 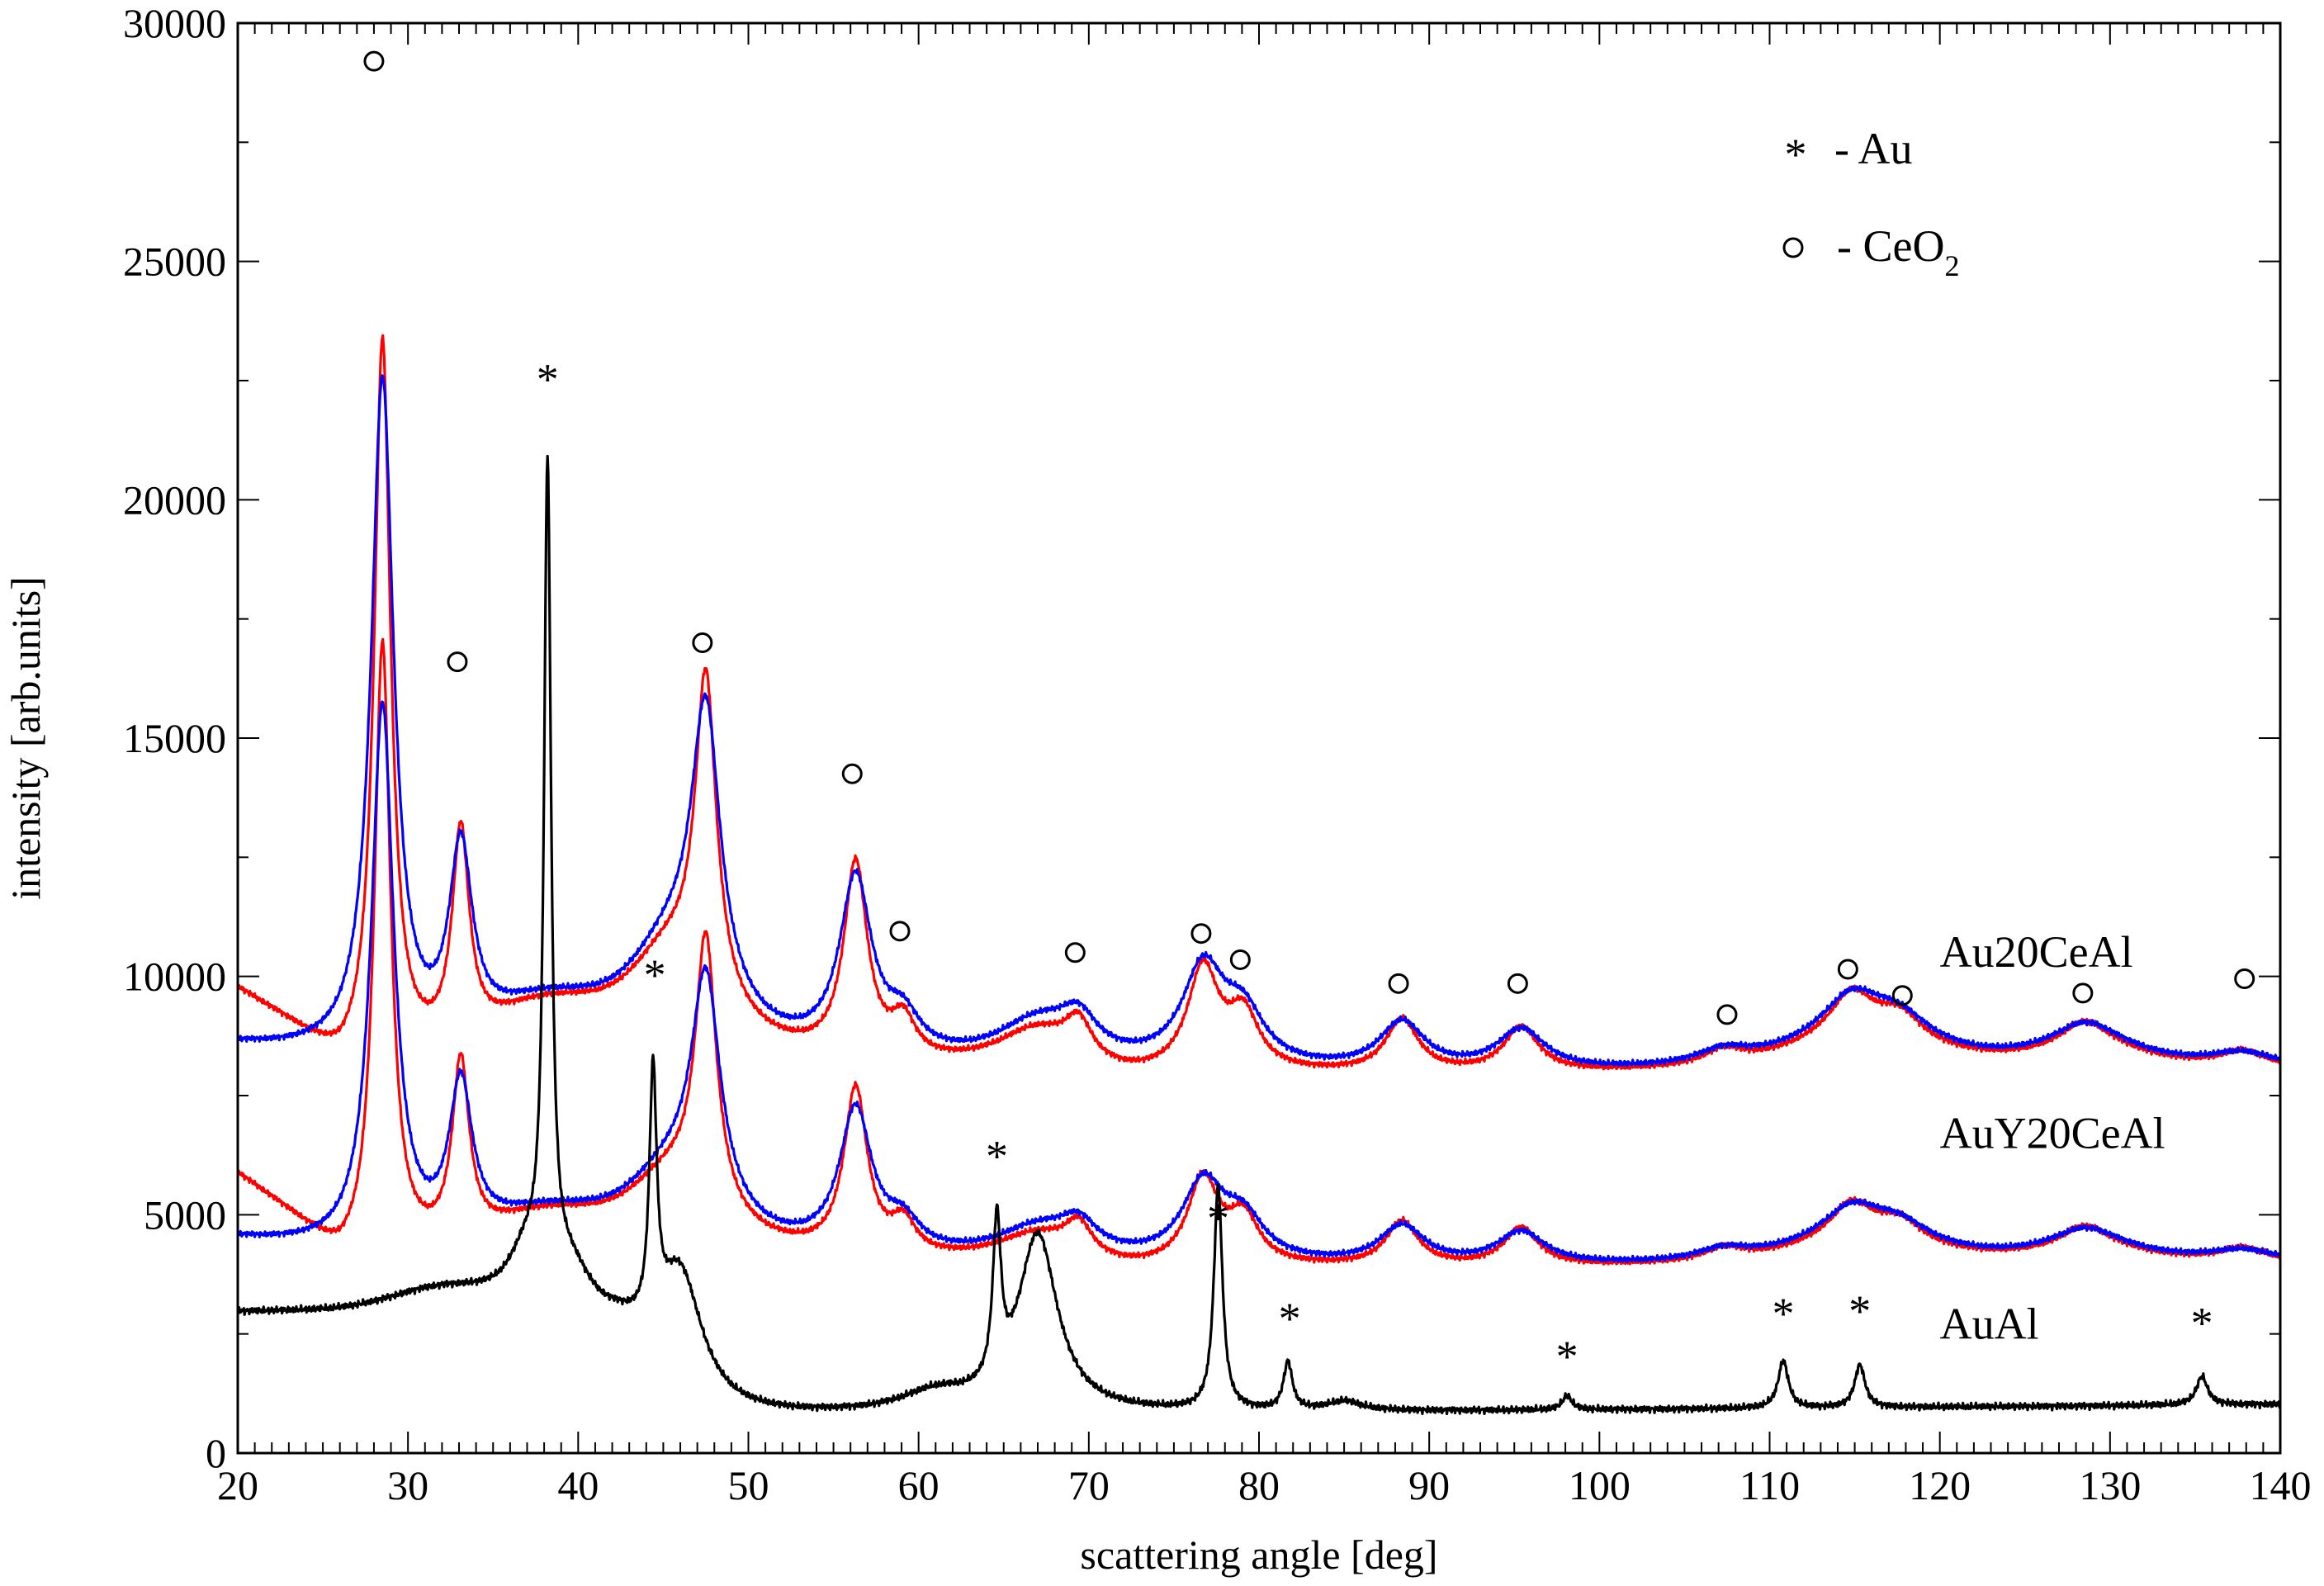 What do you see at coordinates (1429, 1485) in the screenshot?
I see `x-tick-label: 90` at bounding box center [1429, 1485].